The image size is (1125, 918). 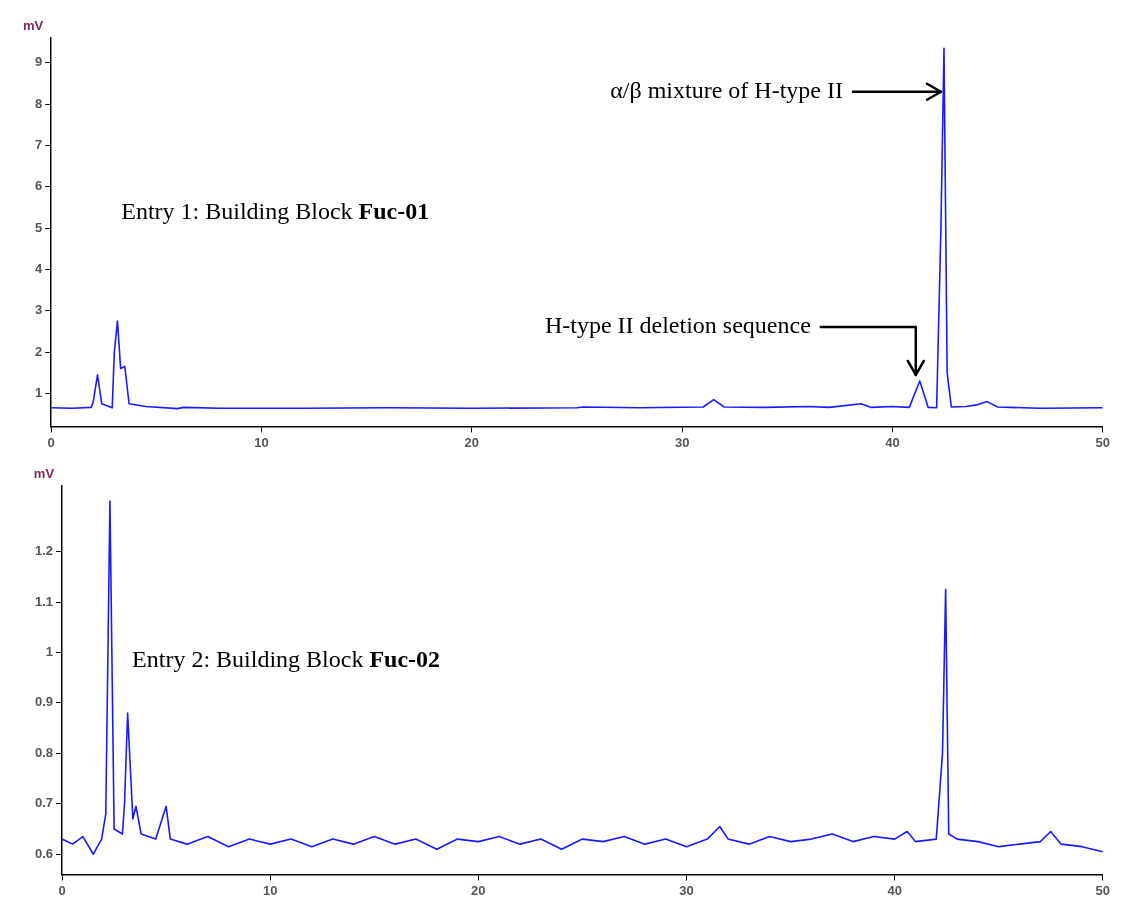 I want to click on y-tick-label: 2, so click(x=39, y=351).